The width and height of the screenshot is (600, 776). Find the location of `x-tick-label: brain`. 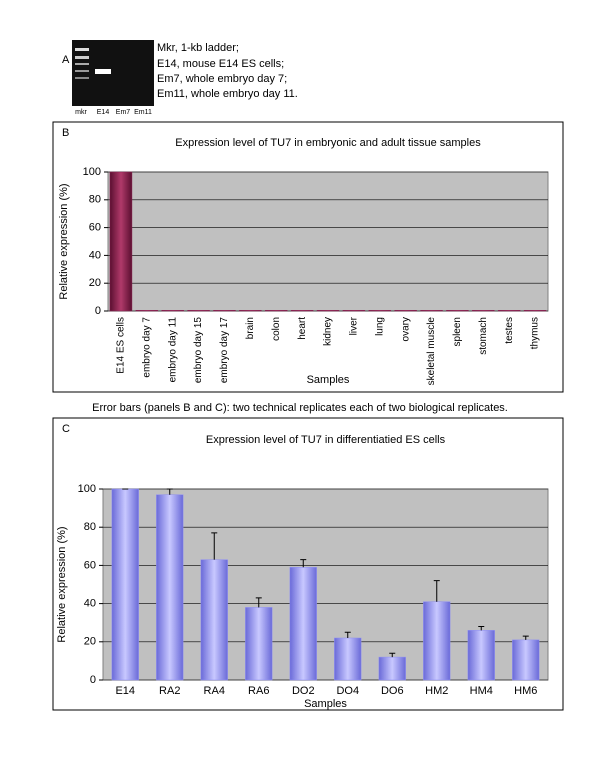

x-tick-label: brain is located at coordinates (250, 328).